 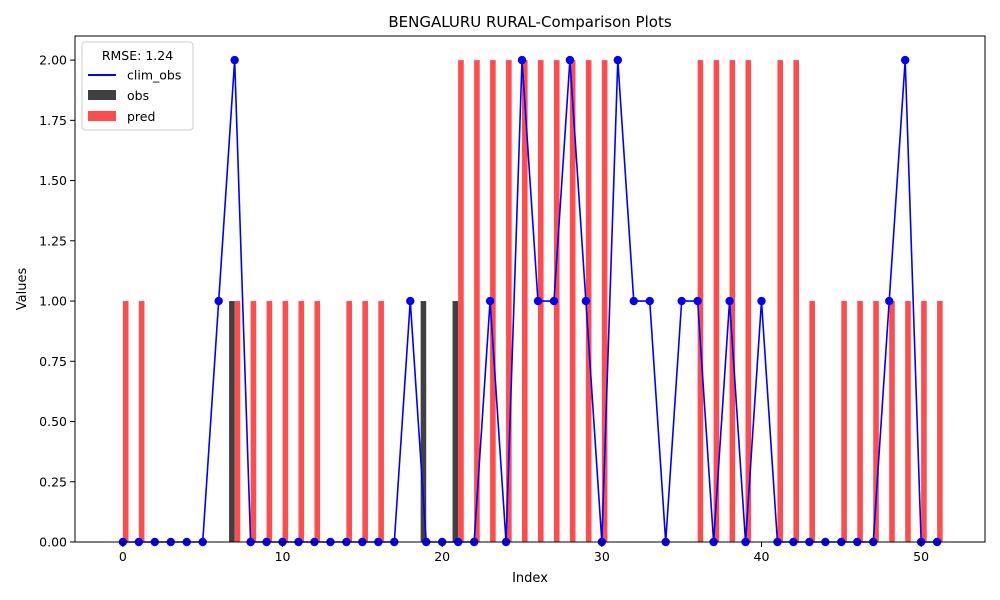 What do you see at coordinates (530, 578) in the screenshot?
I see `x-axis-label: Index` at bounding box center [530, 578].